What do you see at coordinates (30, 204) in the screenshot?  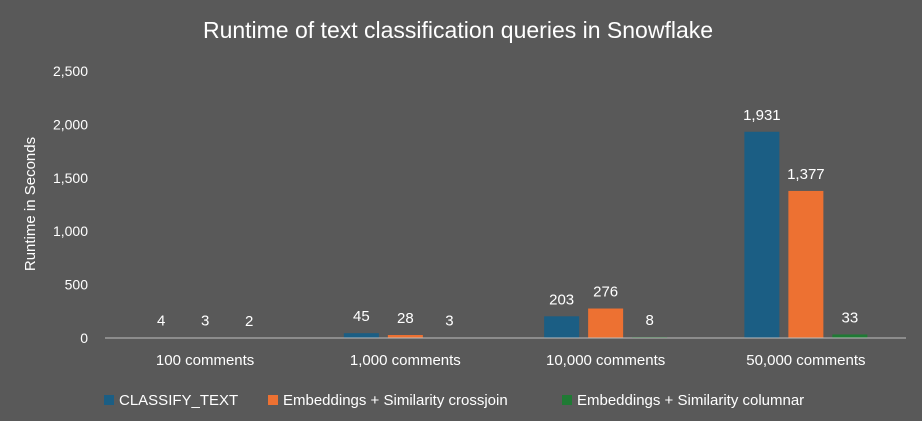 I see `y-axis-label: Runtime in Seconds` at bounding box center [30, 204].